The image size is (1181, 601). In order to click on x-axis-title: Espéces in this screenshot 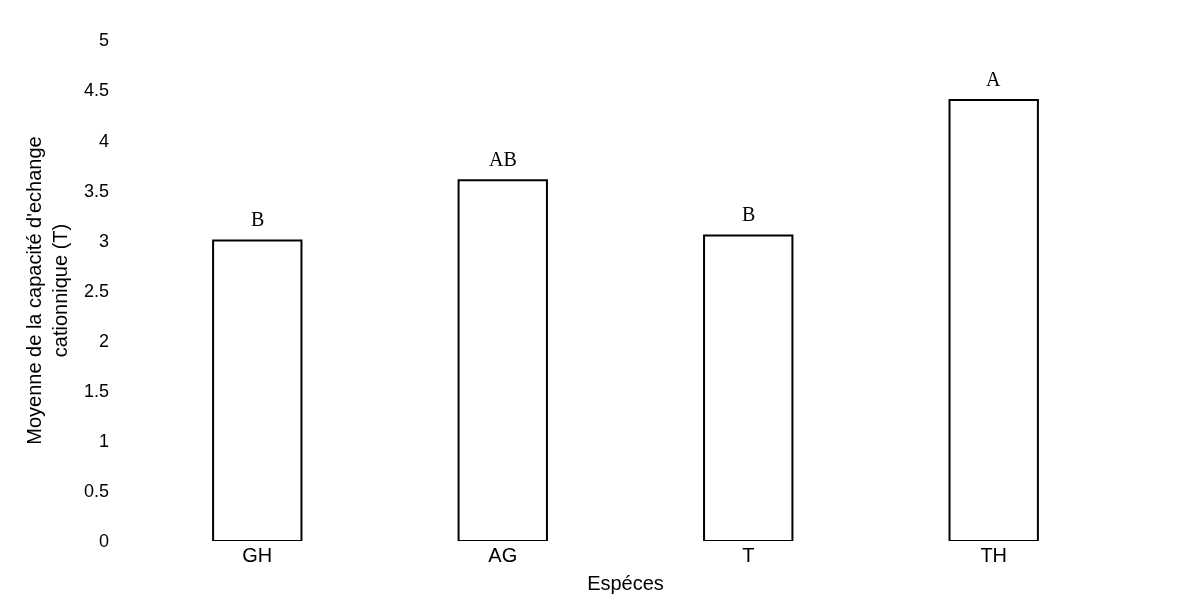, I will do `click(625, 582)`.